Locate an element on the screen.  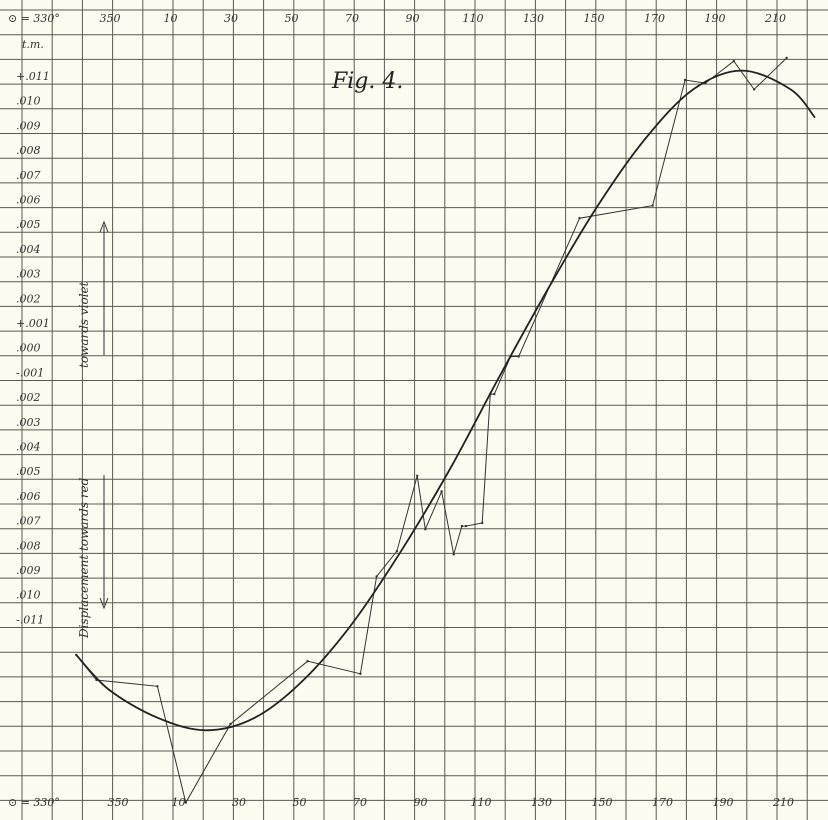
x-axis-bottom: ⊙ = 330° 350 10 30 50 70 90 110 130 150 170 190 210 is located at coordinates (401, 802).